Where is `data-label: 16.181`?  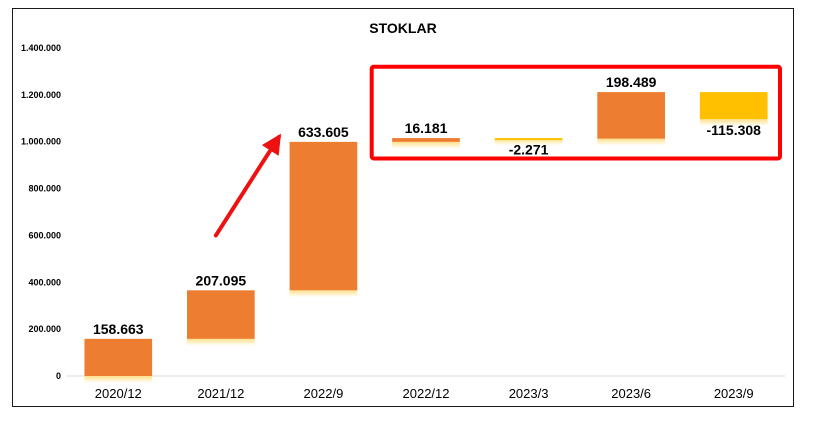
data-label: 16.181 is located at coordinates (426, 128).